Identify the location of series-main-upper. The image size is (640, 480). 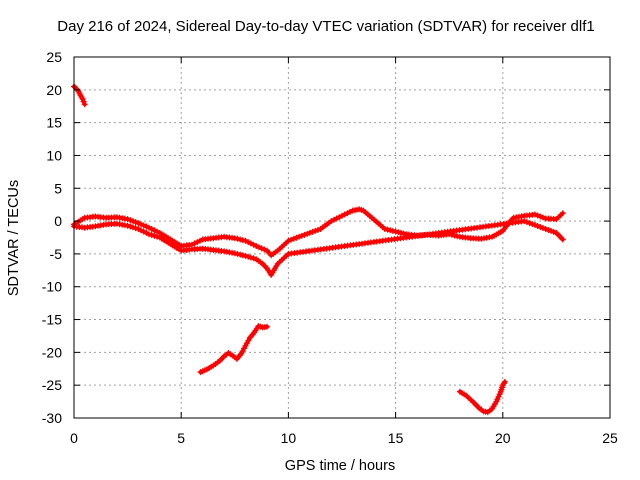
(318, 232).